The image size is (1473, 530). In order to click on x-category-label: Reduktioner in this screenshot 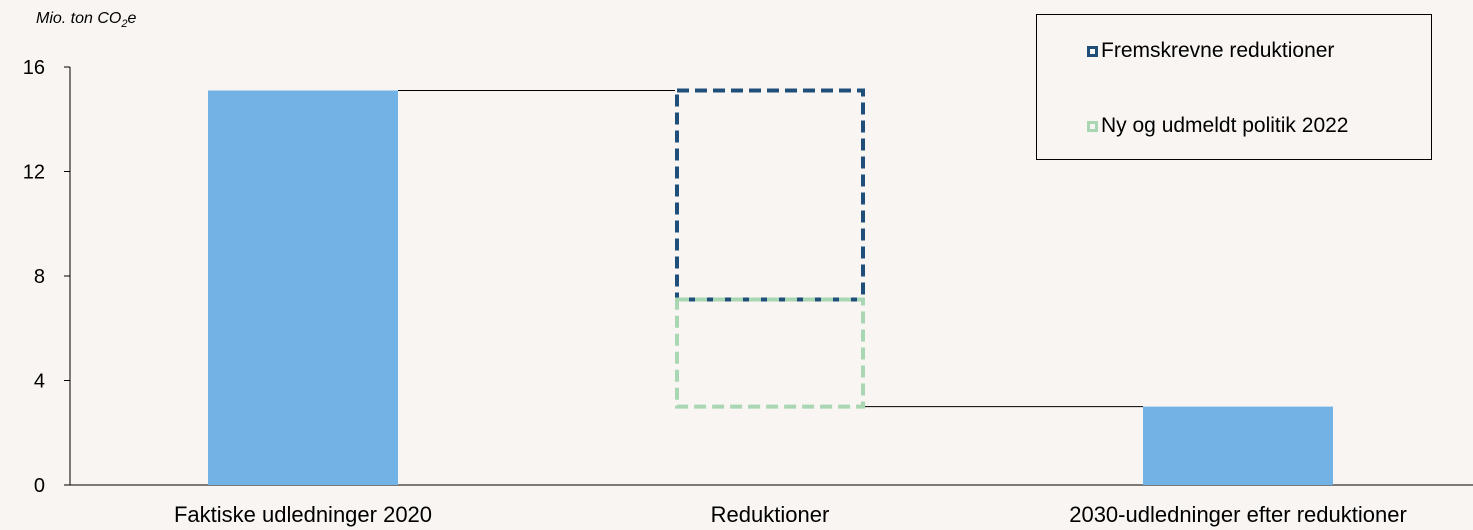, I will do `click(770, 514)`.